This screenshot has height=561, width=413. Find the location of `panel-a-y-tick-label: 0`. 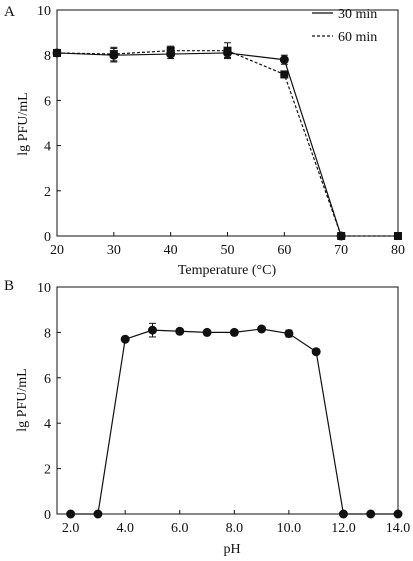

panel-a-y-tick-label: 0 is located at coordinates (47, 237).